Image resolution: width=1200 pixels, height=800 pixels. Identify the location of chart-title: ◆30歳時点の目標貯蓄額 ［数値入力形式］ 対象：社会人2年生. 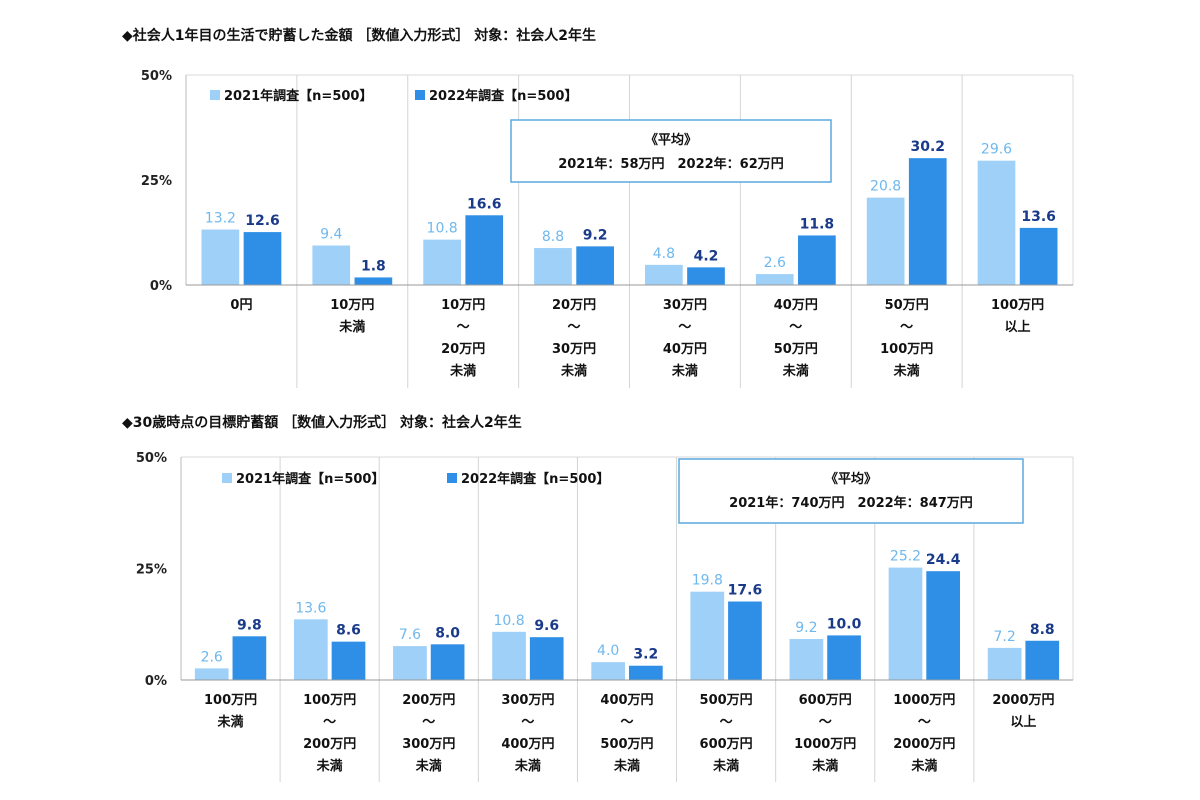
(322, 422).